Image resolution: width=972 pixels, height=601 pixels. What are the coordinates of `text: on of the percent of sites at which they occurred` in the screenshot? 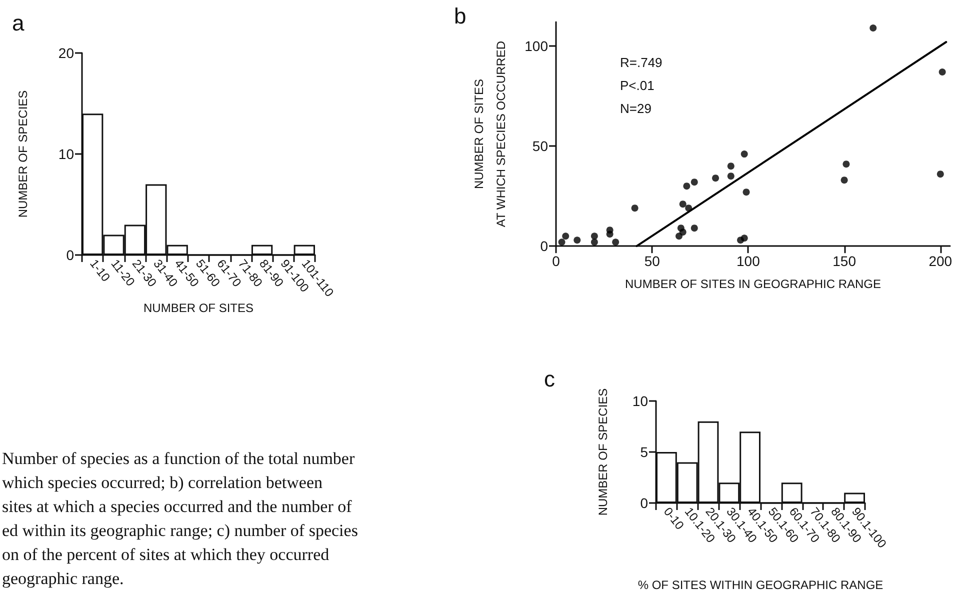 It's located at (166, 554).